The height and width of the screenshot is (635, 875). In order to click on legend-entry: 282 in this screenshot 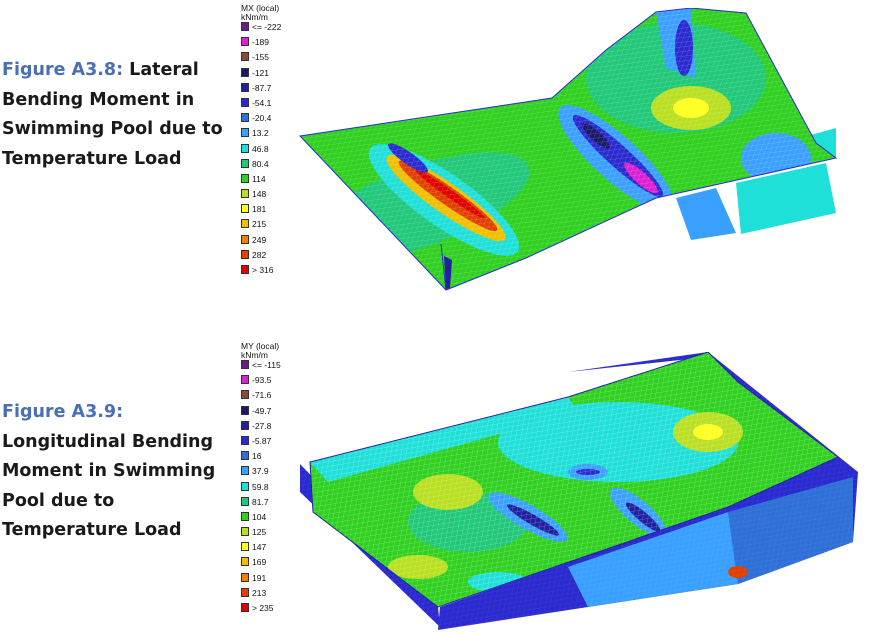, I will do `click(260, 257)`.